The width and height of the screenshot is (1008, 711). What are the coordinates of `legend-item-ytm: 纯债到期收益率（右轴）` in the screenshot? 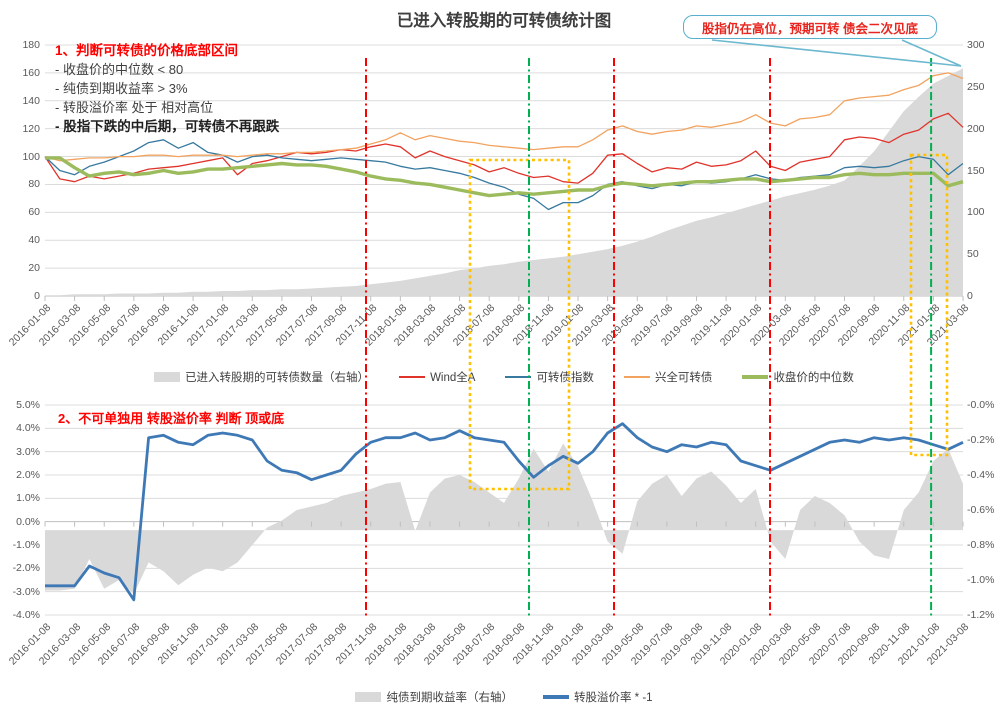 It's located at (434, 697).